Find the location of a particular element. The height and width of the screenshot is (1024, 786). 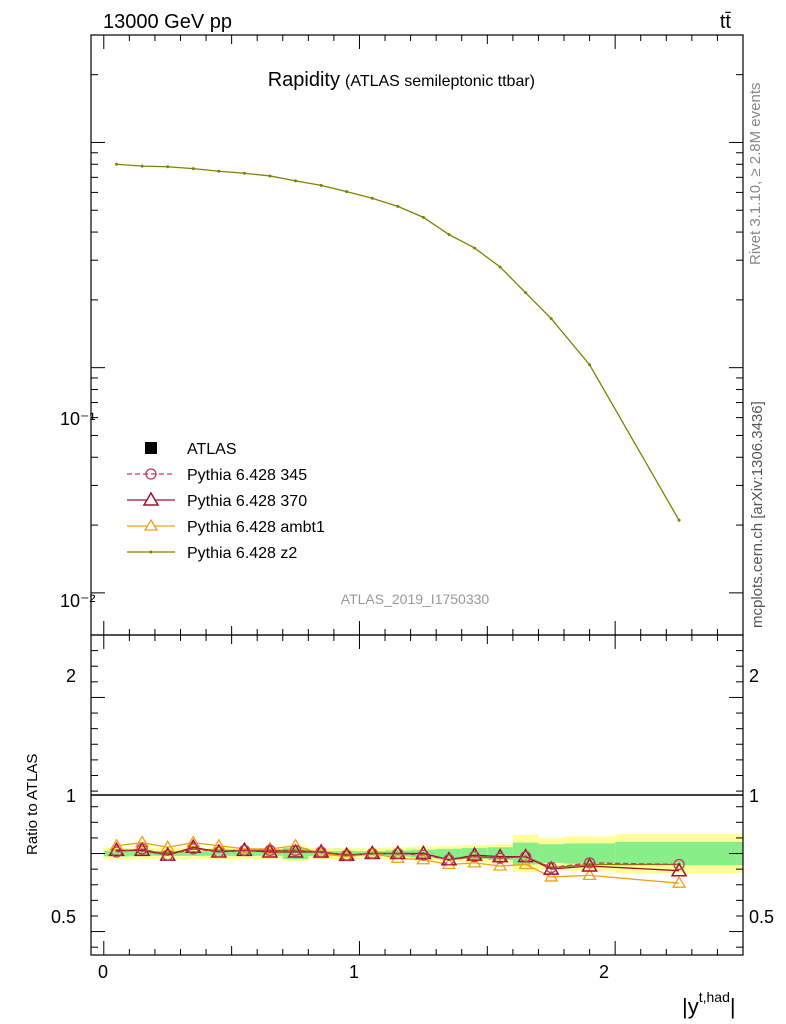

xtick-label-0: 0 is located at coordinates (103, 972).